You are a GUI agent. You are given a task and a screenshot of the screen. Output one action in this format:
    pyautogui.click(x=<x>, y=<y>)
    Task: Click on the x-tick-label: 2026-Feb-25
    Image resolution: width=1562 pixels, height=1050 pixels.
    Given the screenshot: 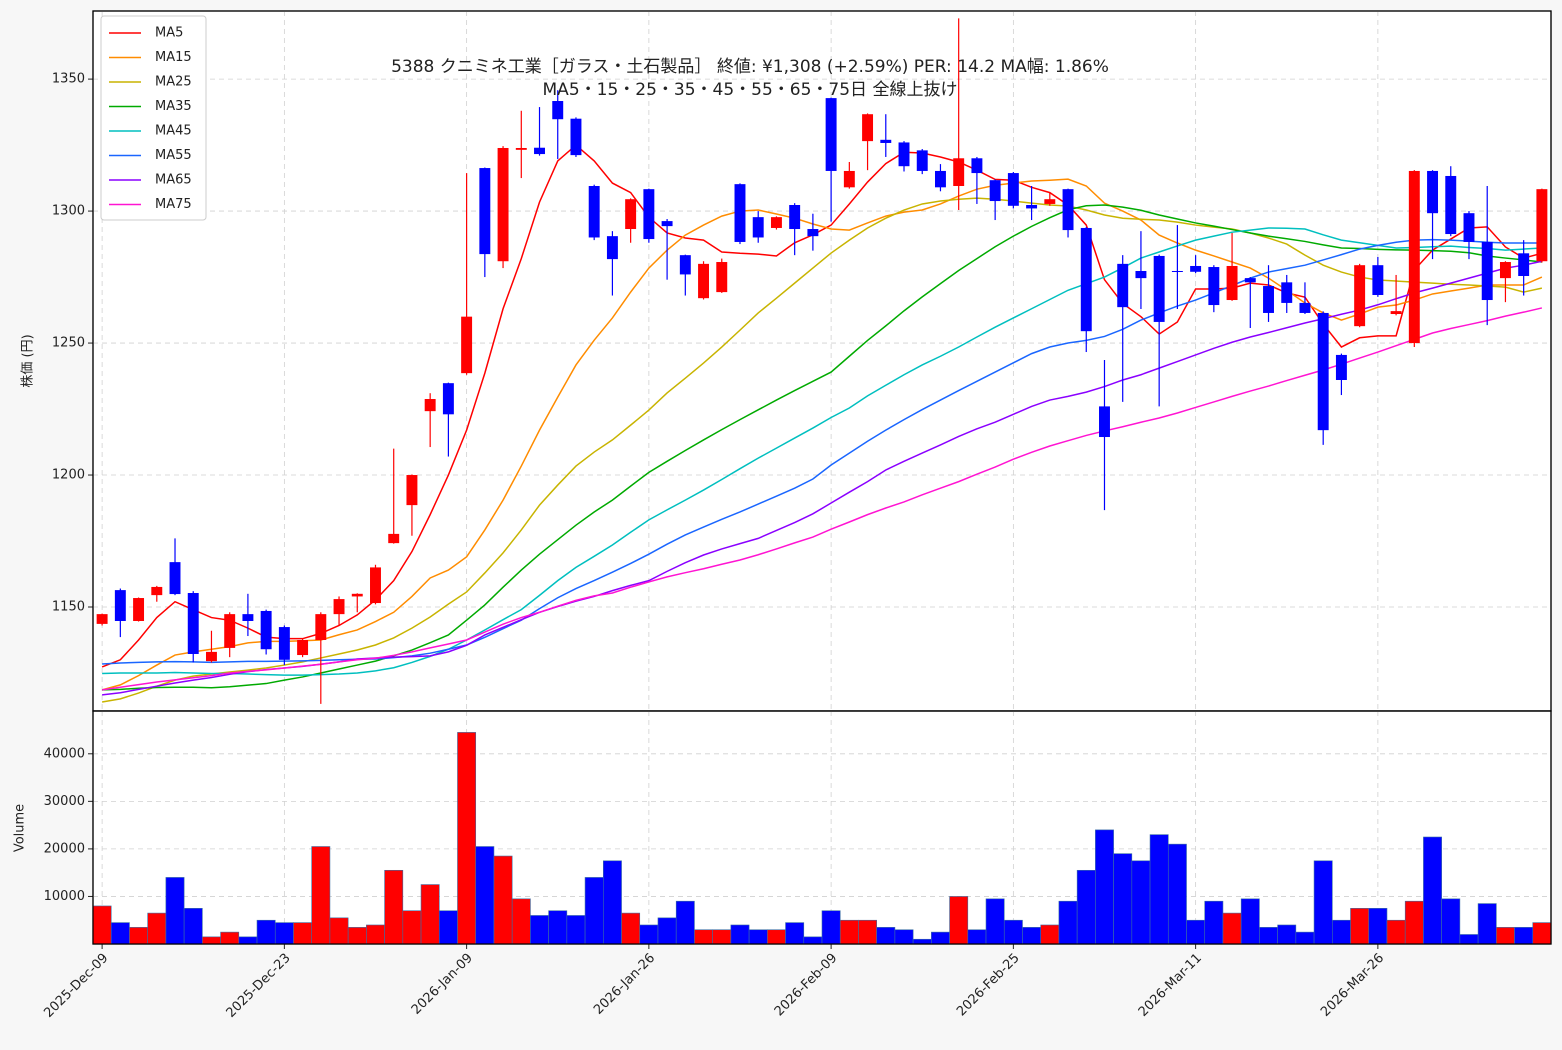 What is the action you would take?
    pyautogui.click(x=988, y=985)
    